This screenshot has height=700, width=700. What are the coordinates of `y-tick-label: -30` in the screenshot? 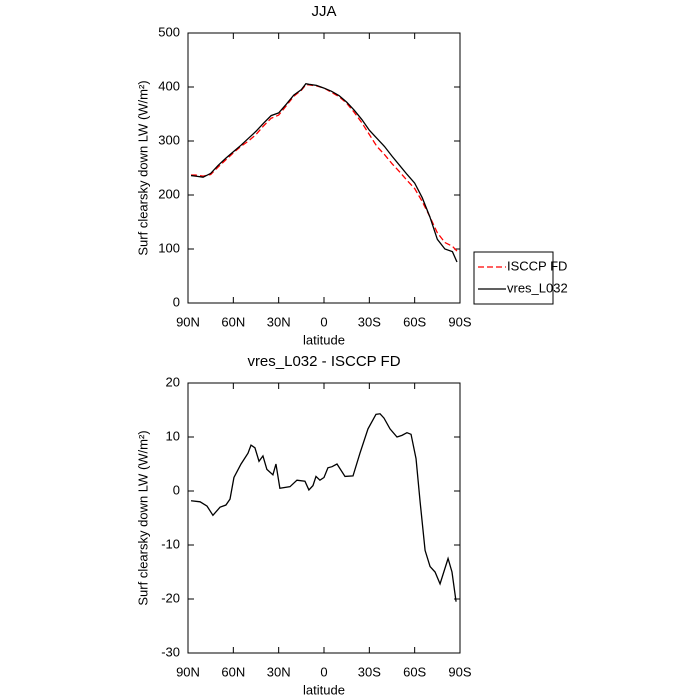 It's located at (170, 651).